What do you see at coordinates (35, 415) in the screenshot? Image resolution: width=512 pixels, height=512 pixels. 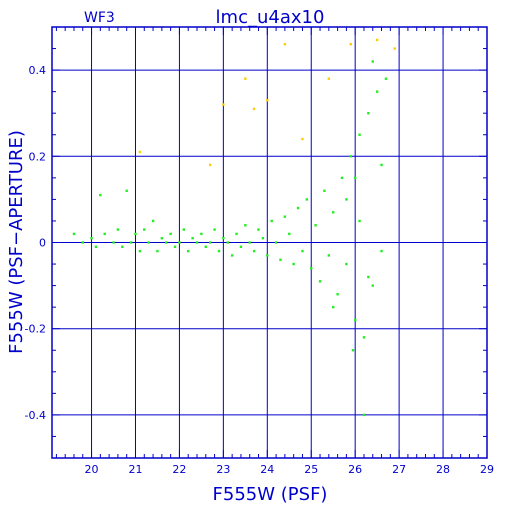 I see `y-tick-label: -0.4` at bounding box center [35, 415].